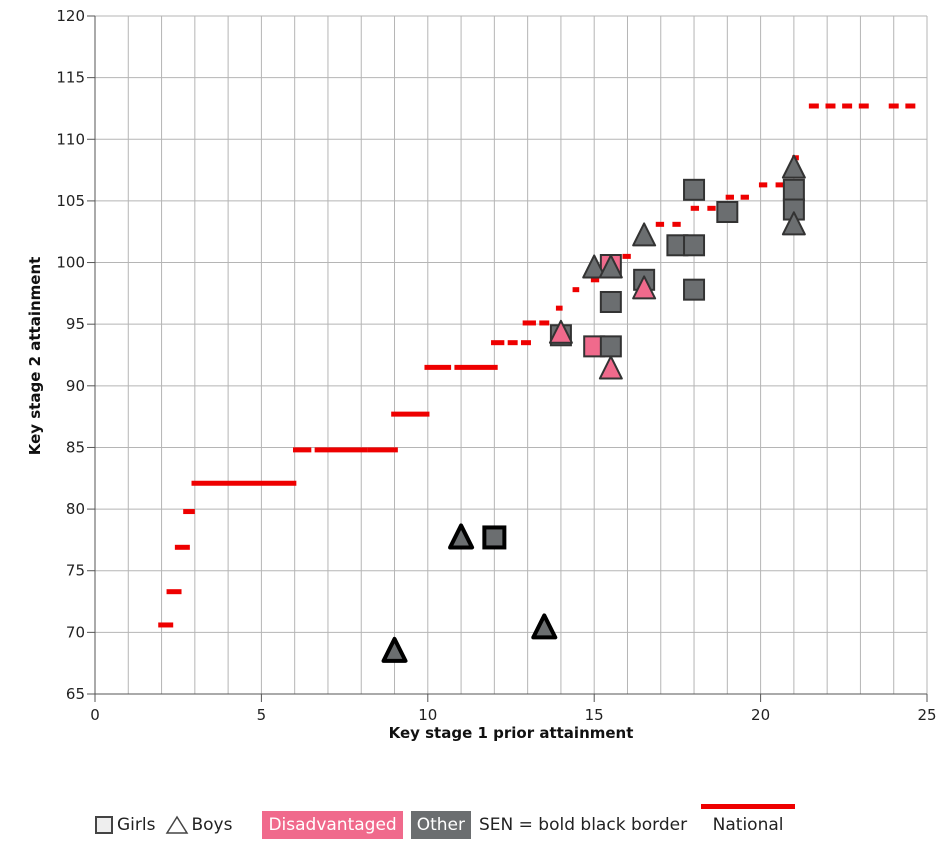 The height and width of the screenshot is (868, 948). I want to click on x-tick-label: 5, so click(262, 715).